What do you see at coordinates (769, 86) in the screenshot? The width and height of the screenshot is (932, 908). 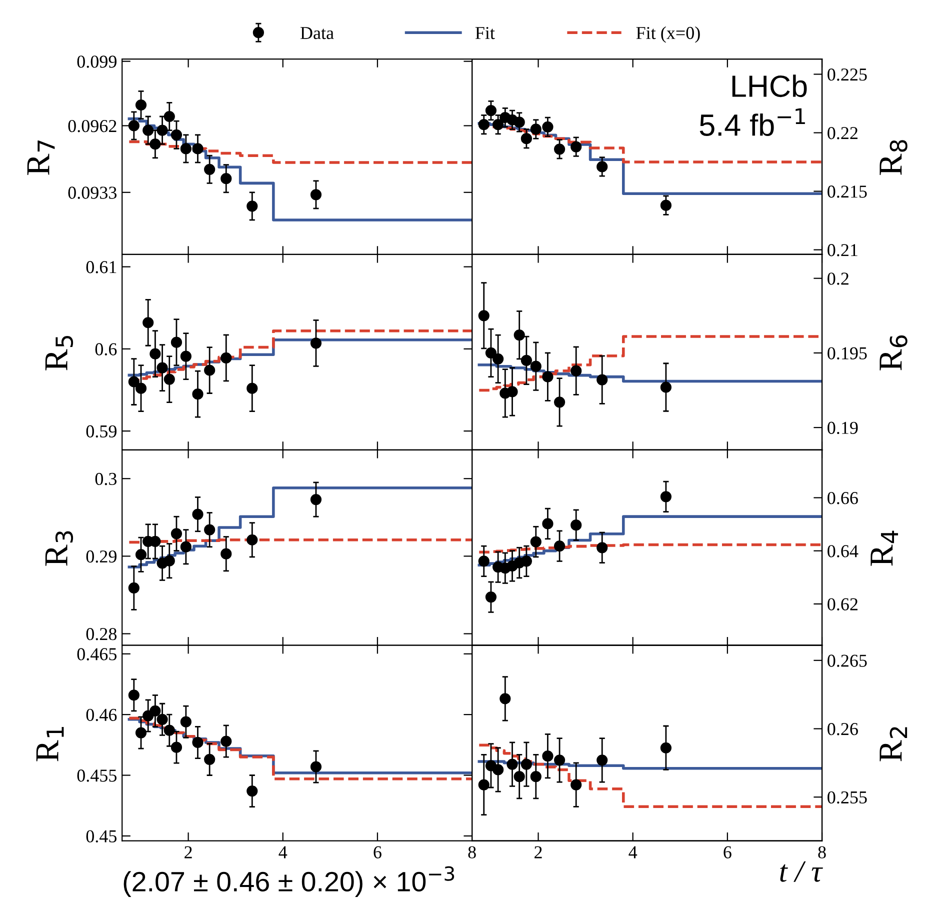 I see `annotation: LHCb` at bounding box center [769, 86].